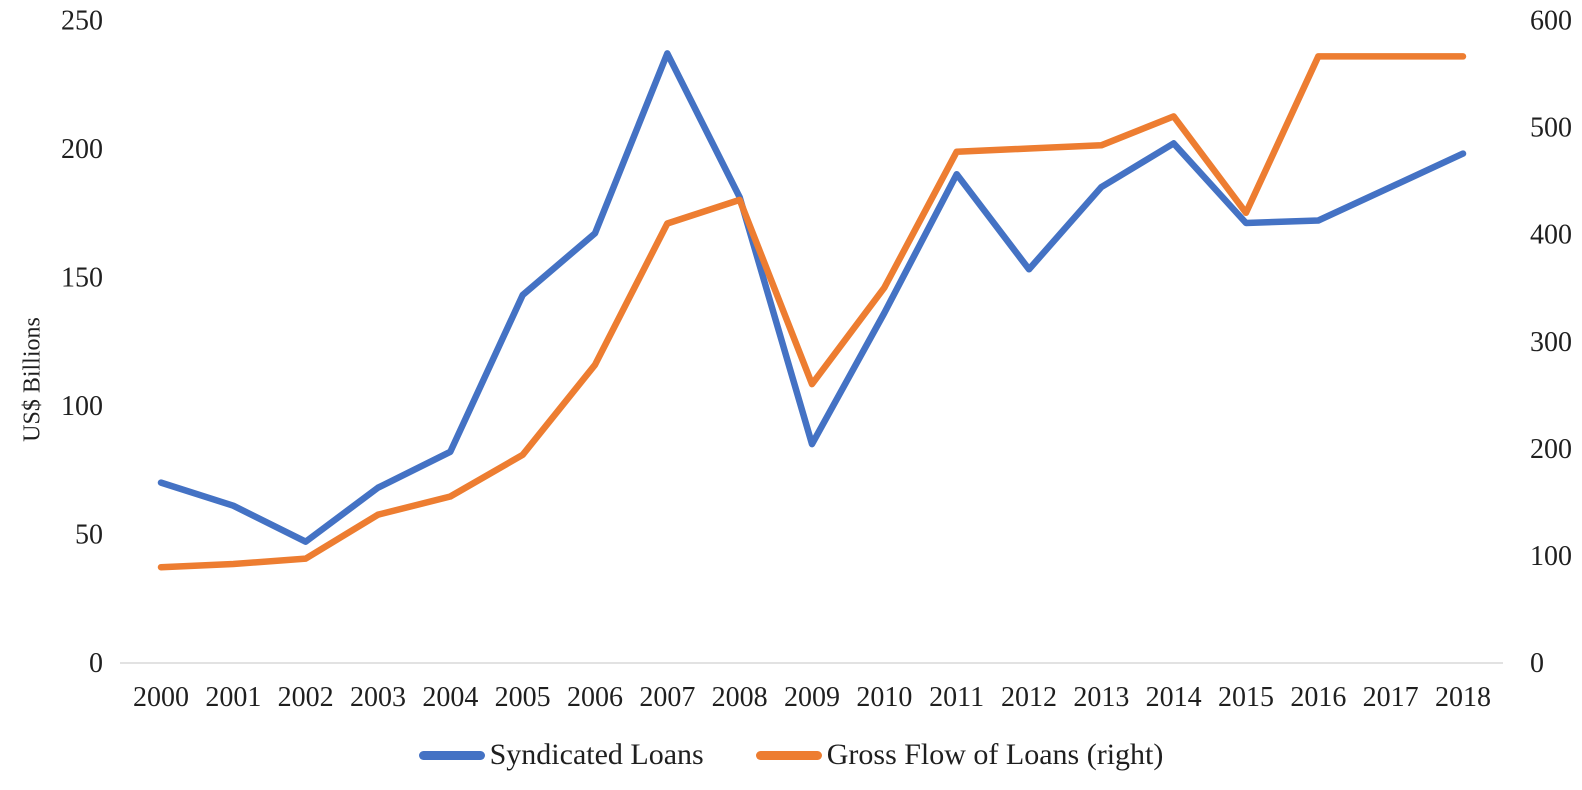  Describe the element at coordinates (450, 697) in the screenshot. I see `x-axis-tick-label: 2004` at that location.